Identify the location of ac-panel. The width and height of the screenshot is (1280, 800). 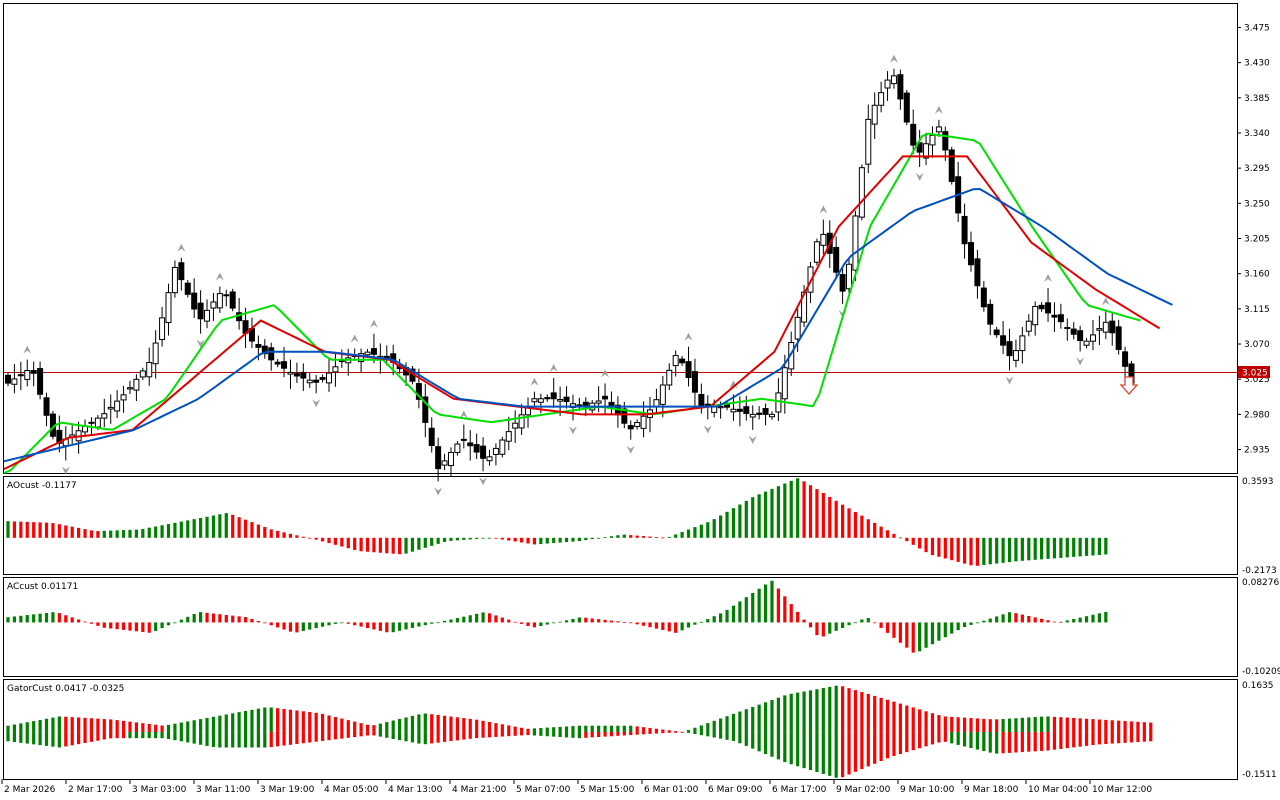
(620, 627).